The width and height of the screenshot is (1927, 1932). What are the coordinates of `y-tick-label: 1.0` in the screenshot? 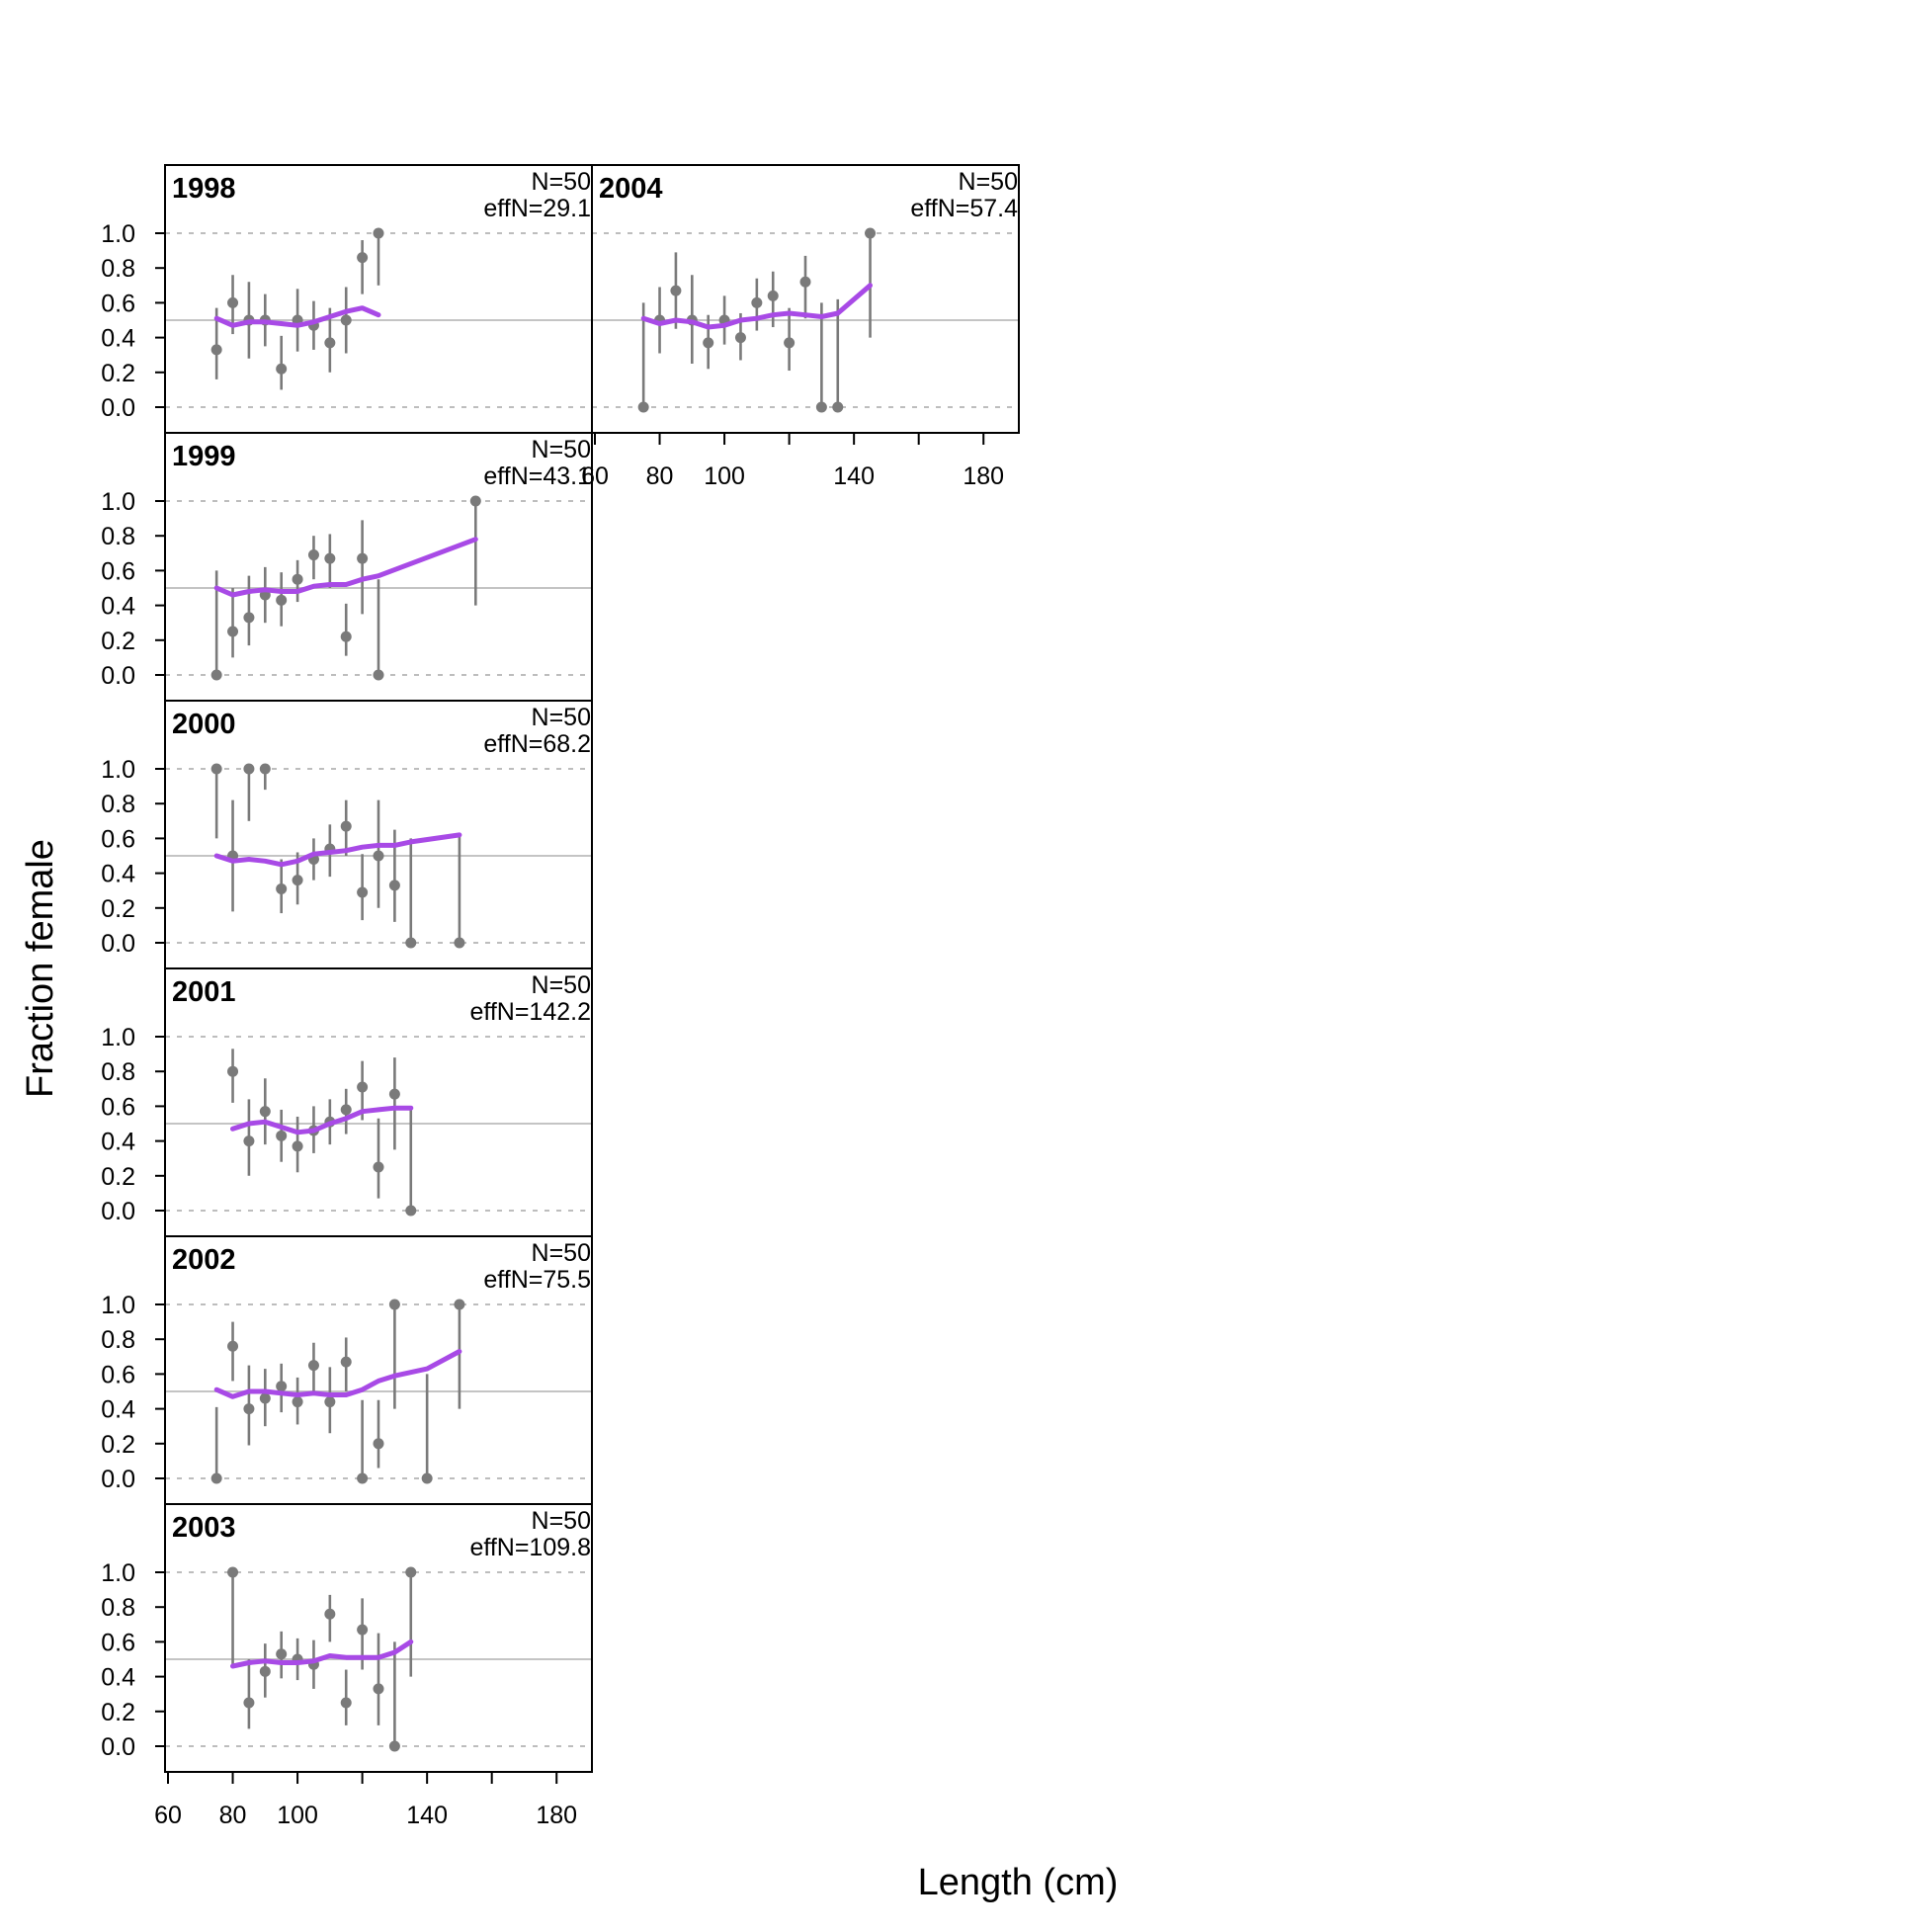 It's located at (118, 770).